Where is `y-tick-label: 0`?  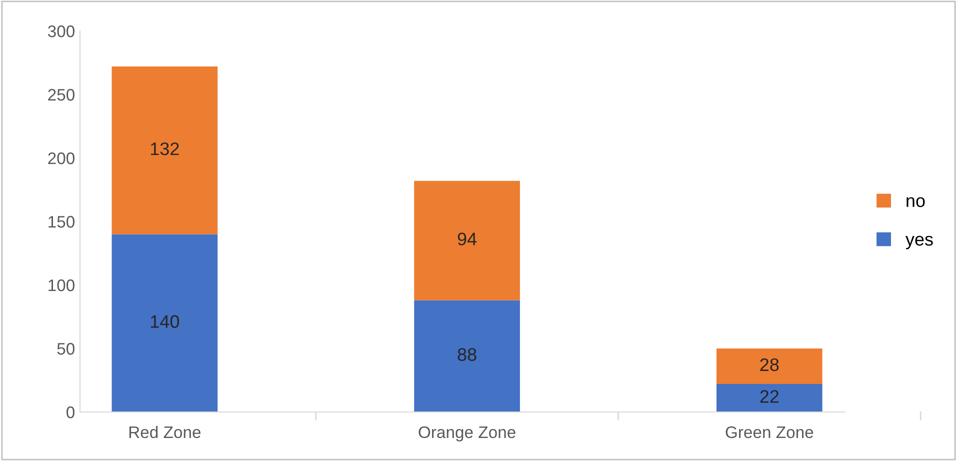
y-tick-label: 0 is located at coordinates (70, 412).